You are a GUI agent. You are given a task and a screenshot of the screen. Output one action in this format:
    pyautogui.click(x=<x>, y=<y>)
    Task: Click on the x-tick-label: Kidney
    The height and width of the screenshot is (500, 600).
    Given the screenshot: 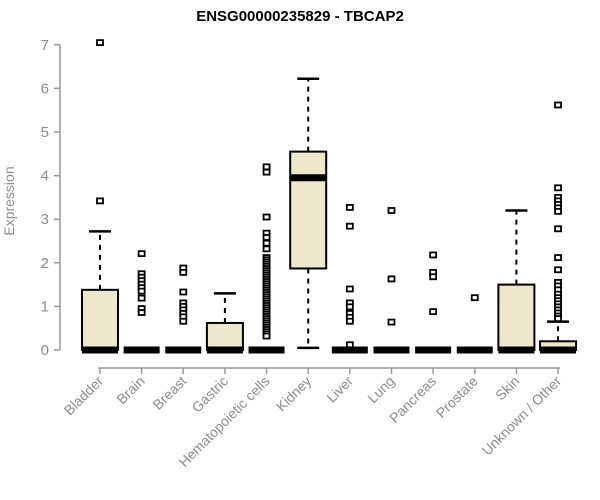 What is the action you would take?
    pyautogui.click(x=294, y=394)
    